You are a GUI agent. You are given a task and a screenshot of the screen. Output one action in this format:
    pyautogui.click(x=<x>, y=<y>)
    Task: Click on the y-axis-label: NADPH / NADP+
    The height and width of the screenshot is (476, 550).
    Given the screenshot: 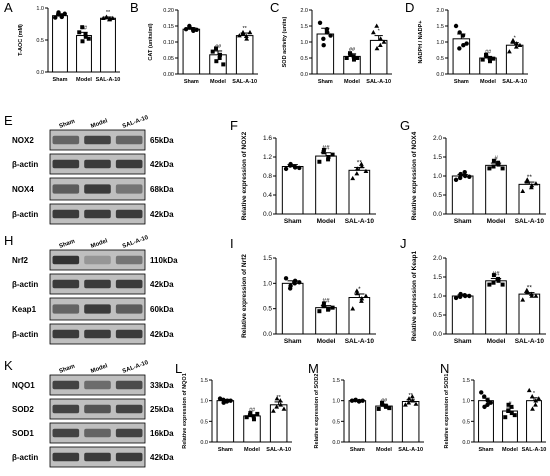 What is the action you would take?
    pyautogui.click(x=421, y=42)
    